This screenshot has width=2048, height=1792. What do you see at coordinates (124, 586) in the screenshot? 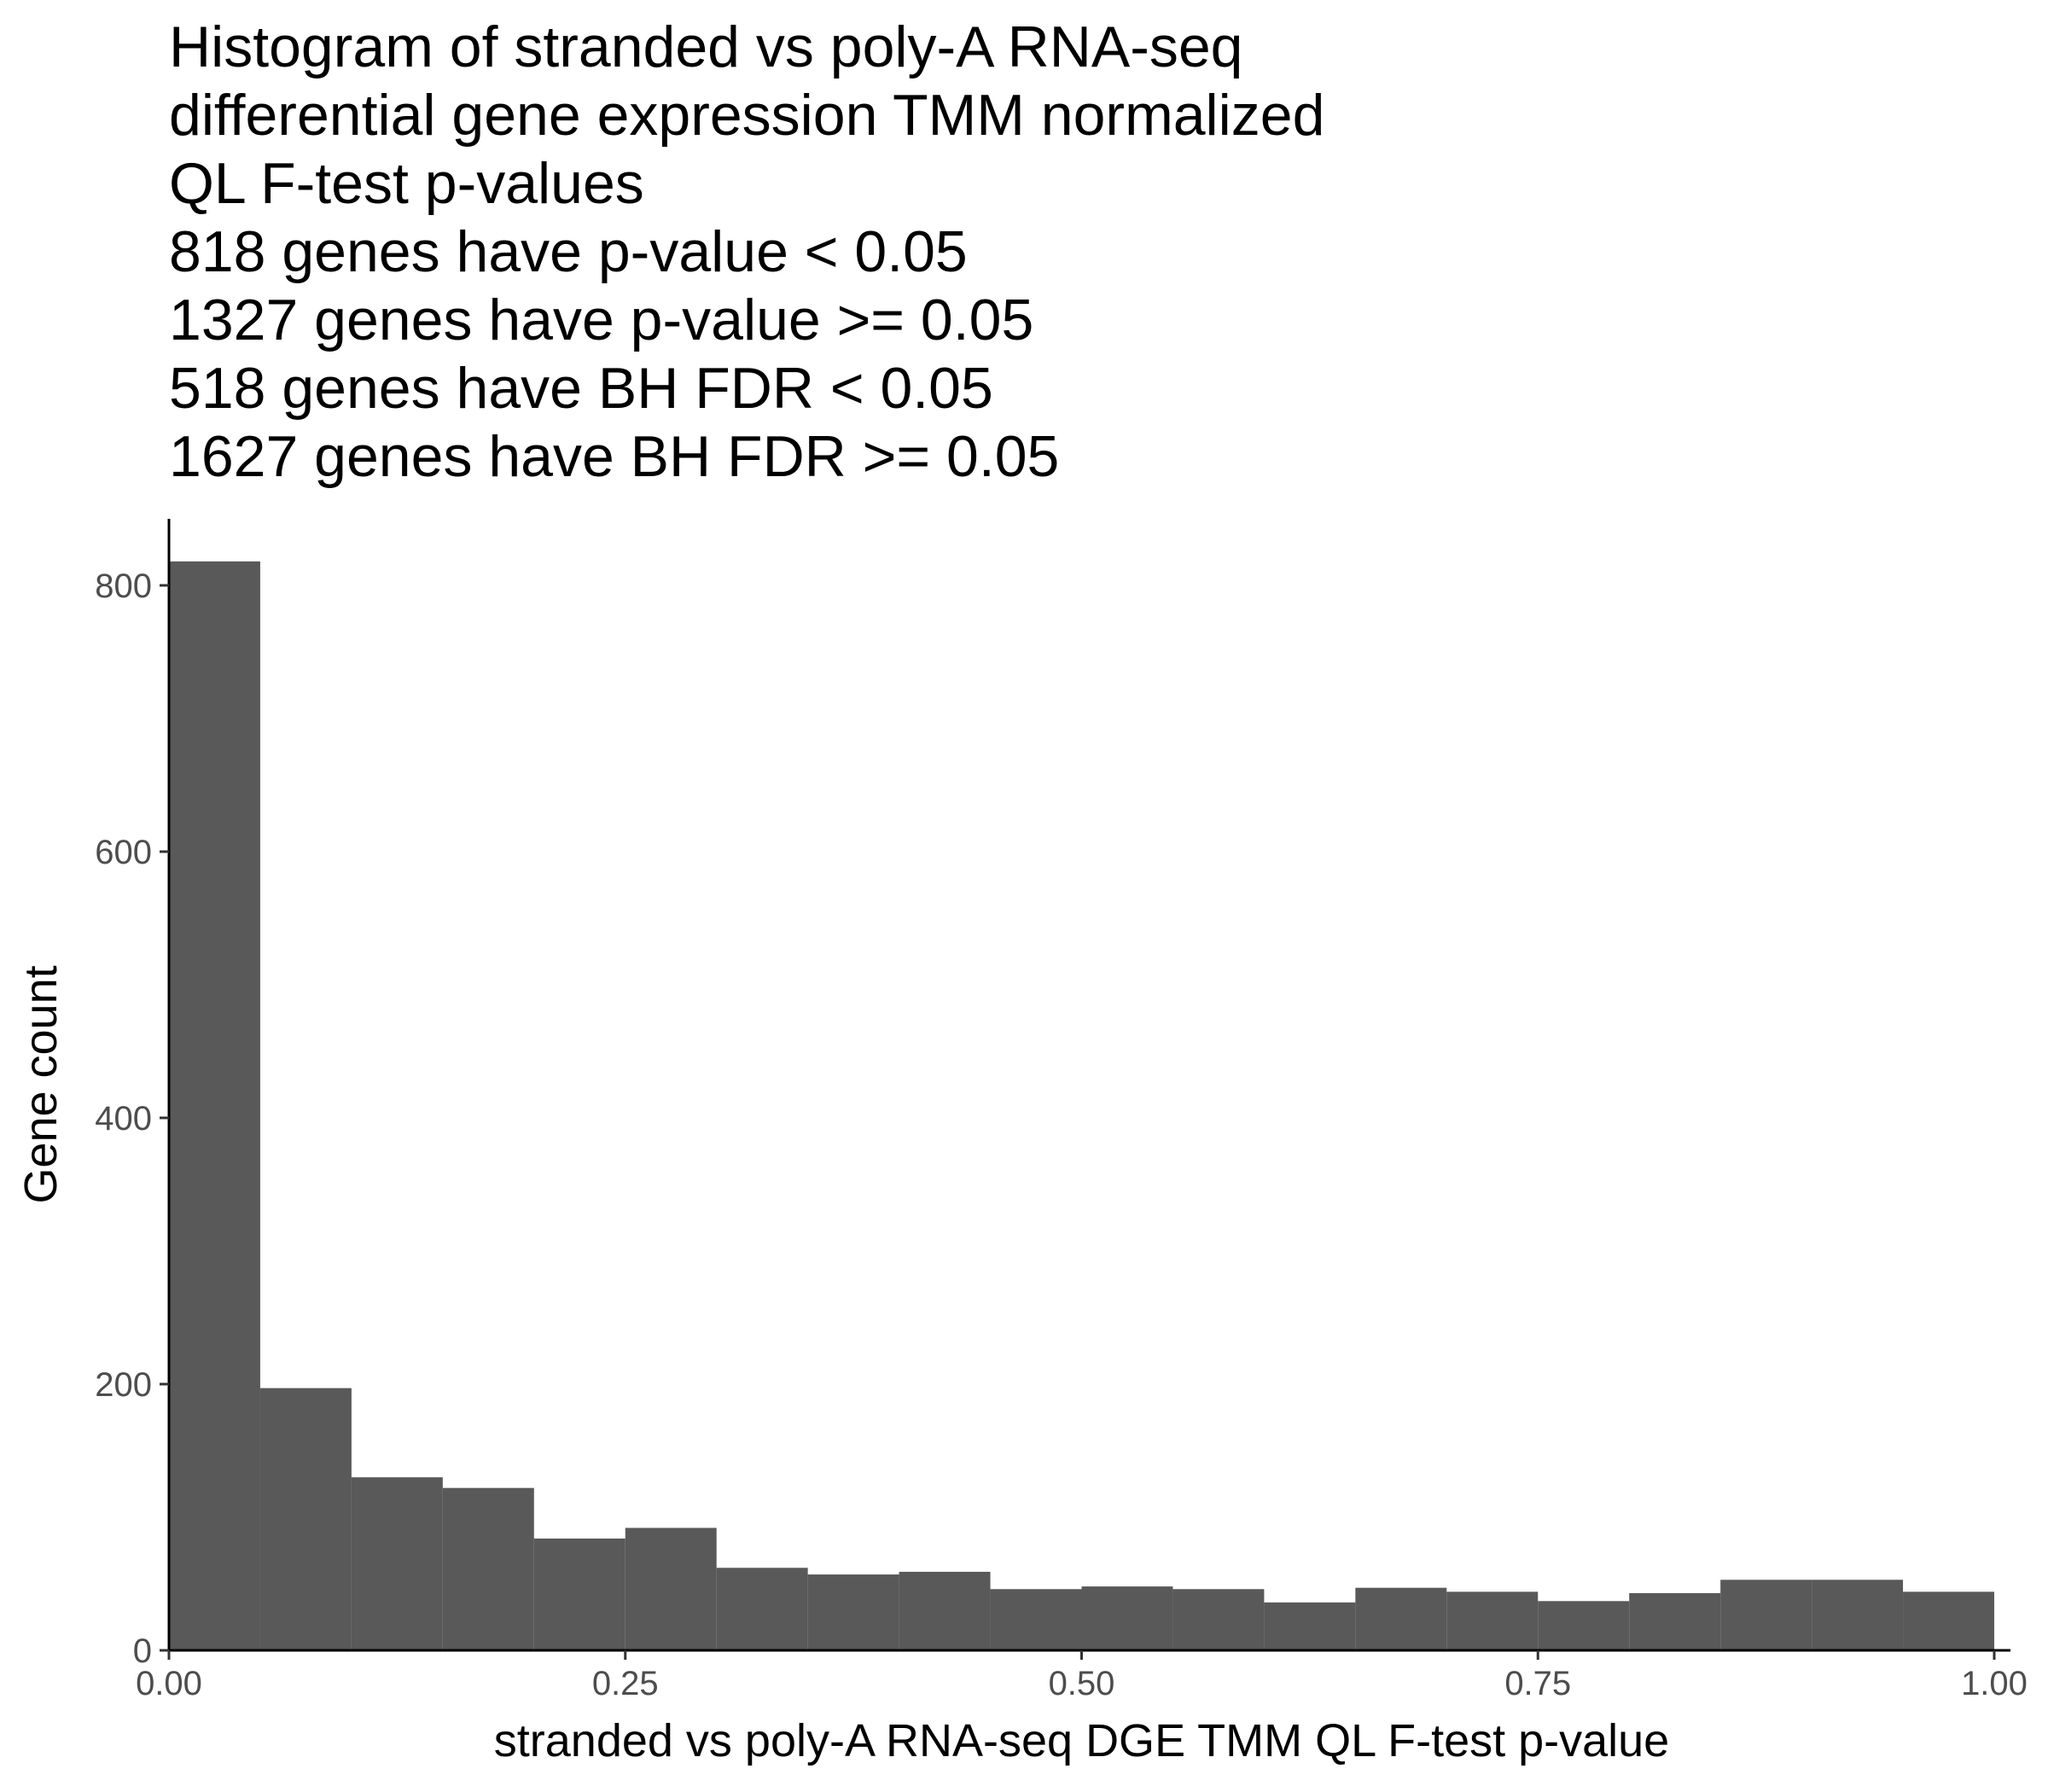
I see `y-tick-label: 800` at bounding box center [124, 586].